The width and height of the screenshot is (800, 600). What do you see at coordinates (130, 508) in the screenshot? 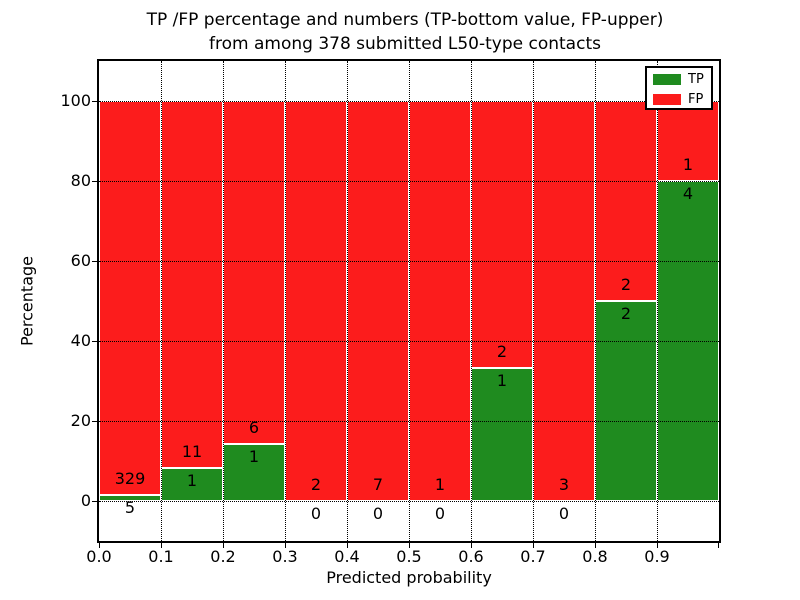
I see `tp-count-label: 5` at bounding box center [130, 508].